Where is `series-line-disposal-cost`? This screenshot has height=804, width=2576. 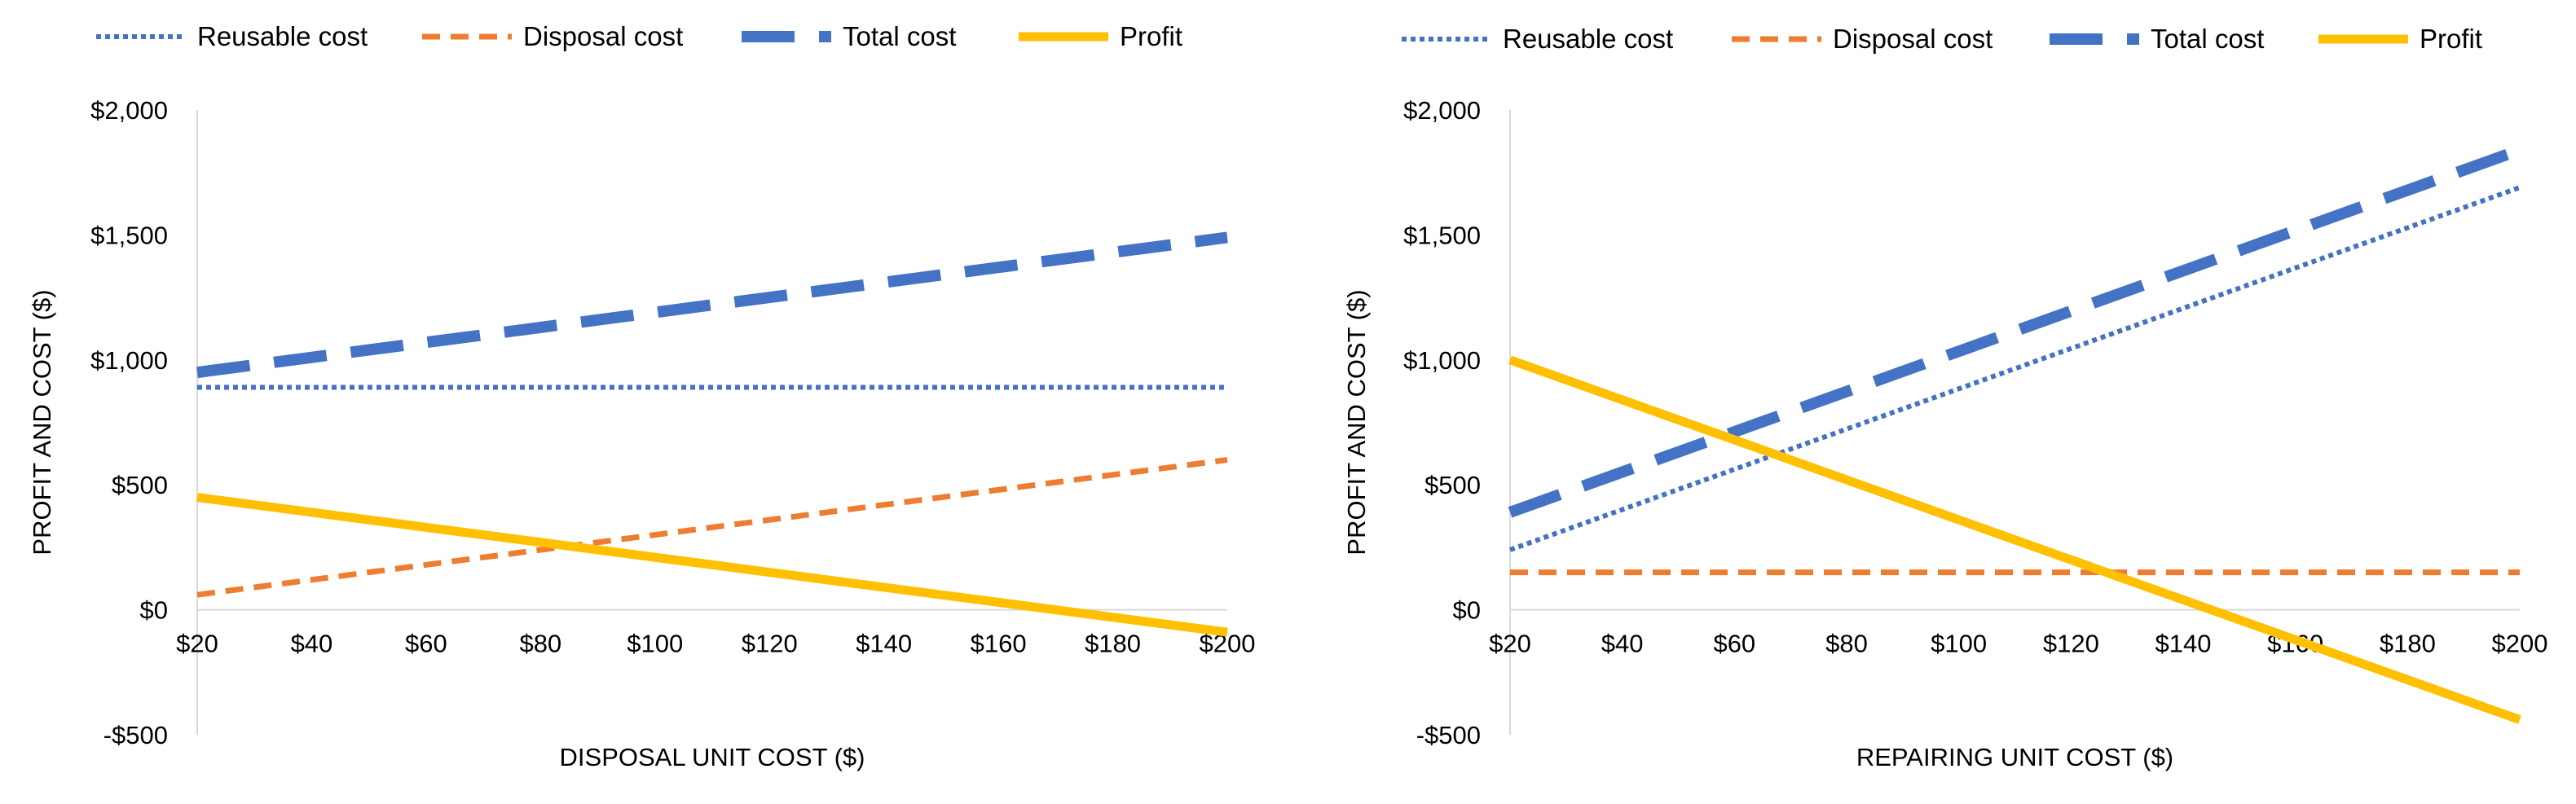
series-line-disposal-cost is located at coordinates (712, 527).